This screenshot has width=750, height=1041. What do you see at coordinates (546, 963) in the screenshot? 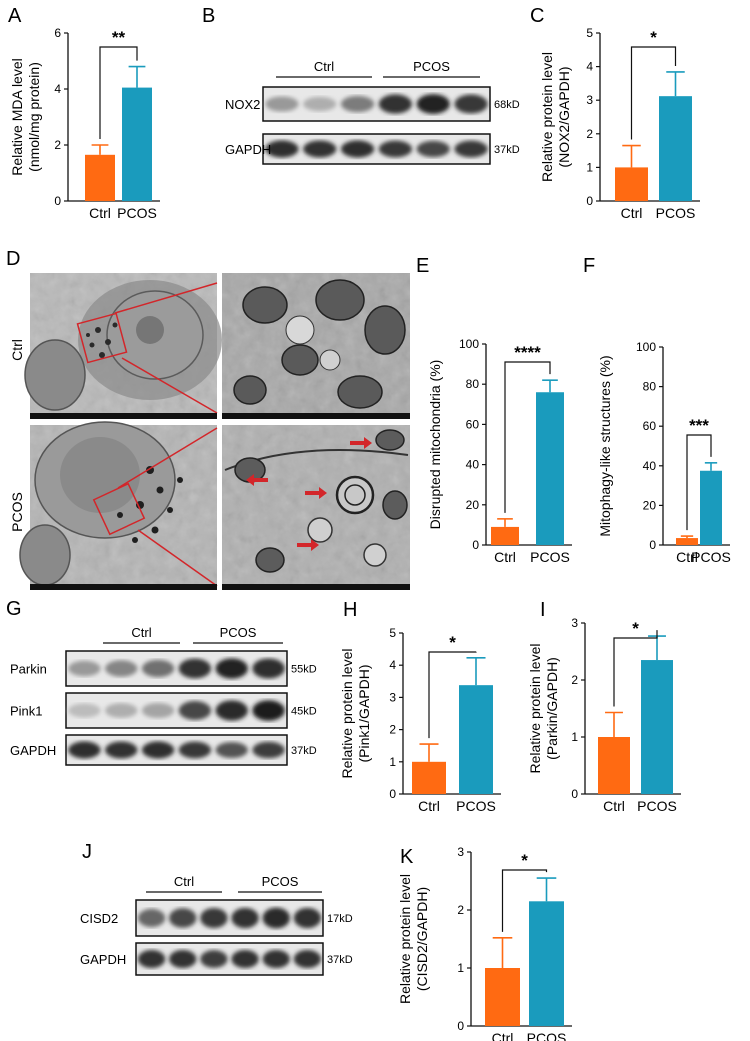
I see `bar-k-pcos` at bounding box center [546, 963].